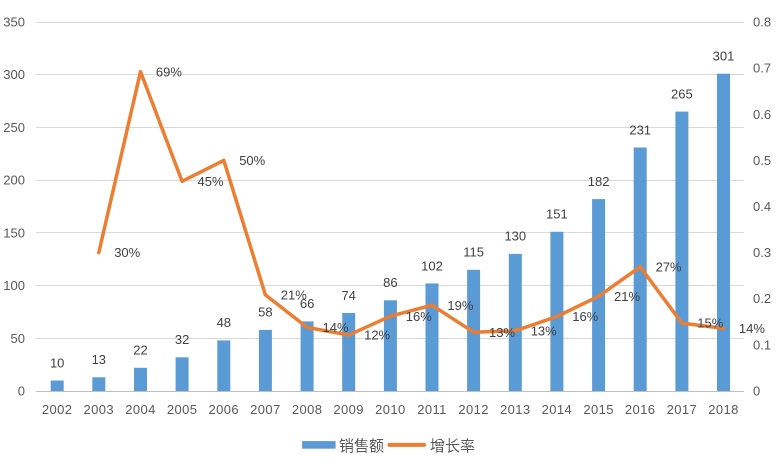  What do you see at coordinates (762, 22) in the screenshot?
I see `svg-text: 0.8` at bounding box center [762, 22].